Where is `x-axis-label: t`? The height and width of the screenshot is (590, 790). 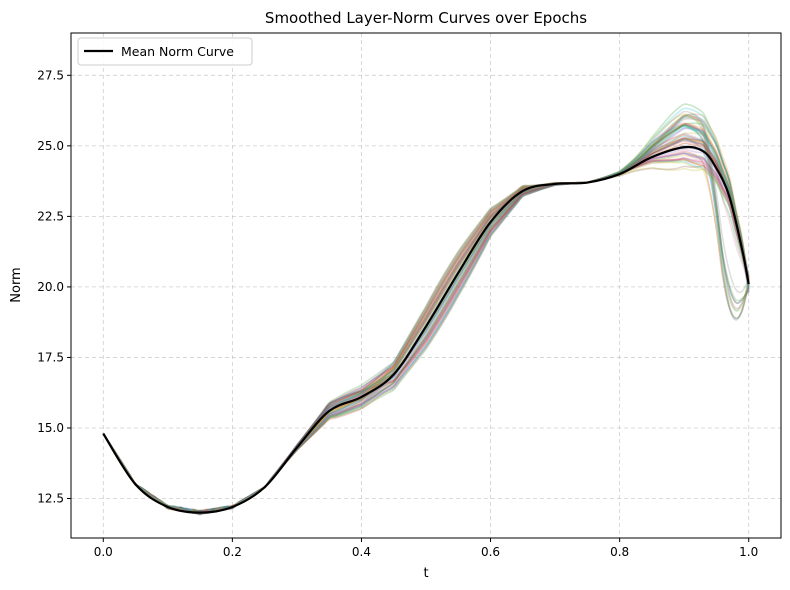
x-axis-label: t is located at coordinates (425, 573).